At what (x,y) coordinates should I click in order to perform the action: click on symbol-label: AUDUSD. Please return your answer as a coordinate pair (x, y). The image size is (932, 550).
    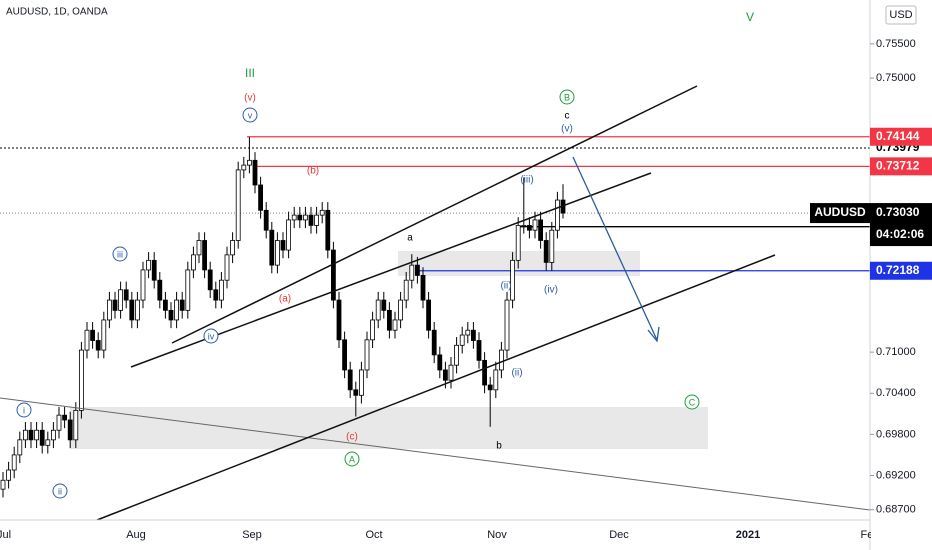
    Looking at the image, I should click on (840, 212).